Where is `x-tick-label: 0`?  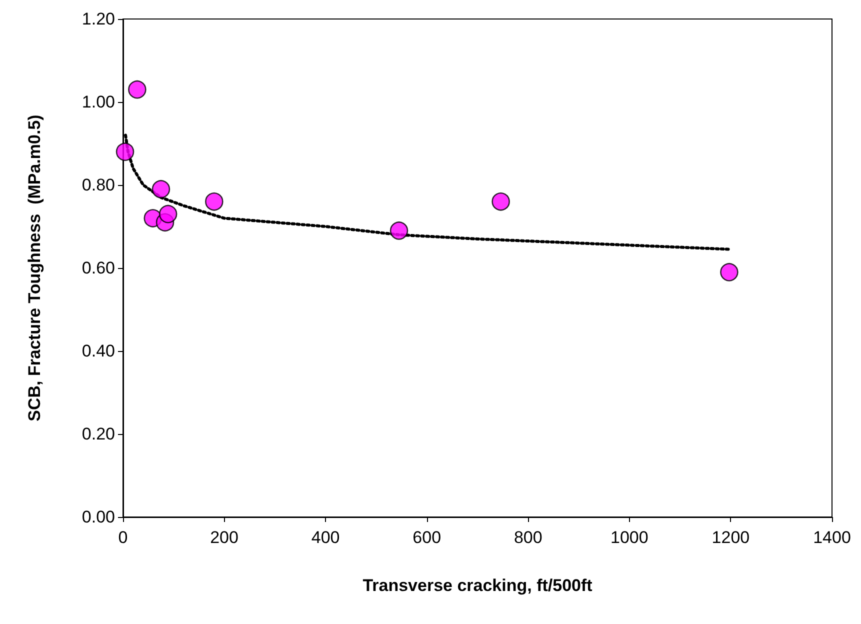
x-tick-label: 0 is located at coordinates (123, 537).